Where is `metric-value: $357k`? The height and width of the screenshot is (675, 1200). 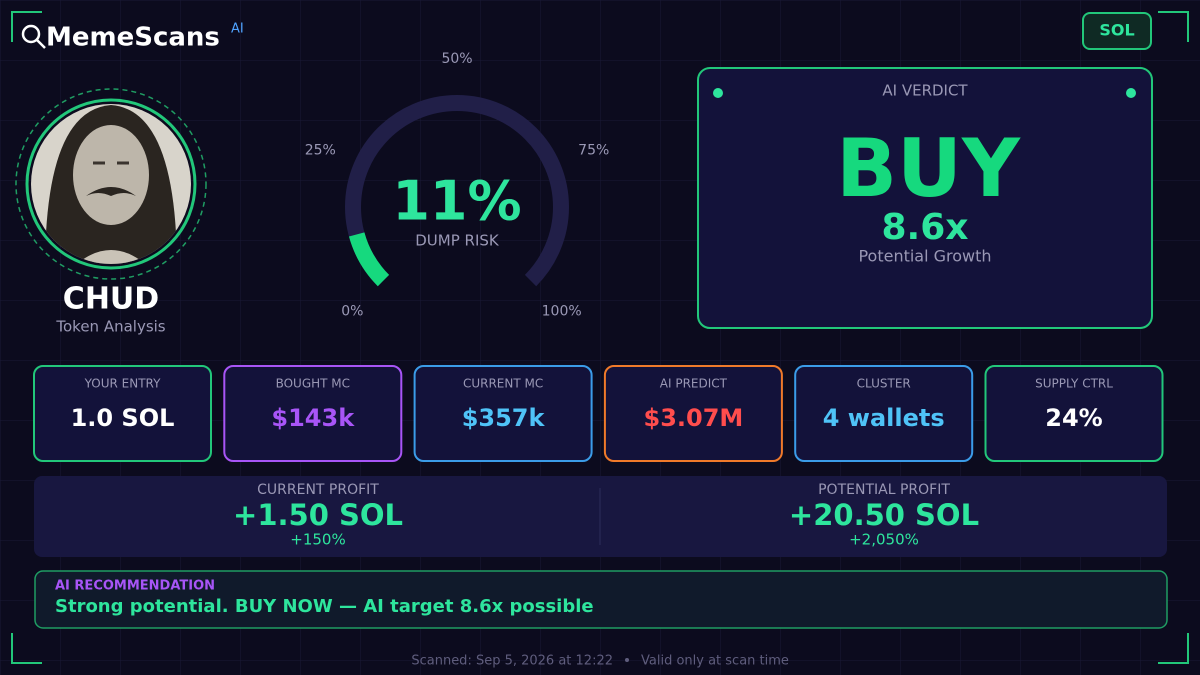 metric-value: $357k is located at coordinates (504, 418).